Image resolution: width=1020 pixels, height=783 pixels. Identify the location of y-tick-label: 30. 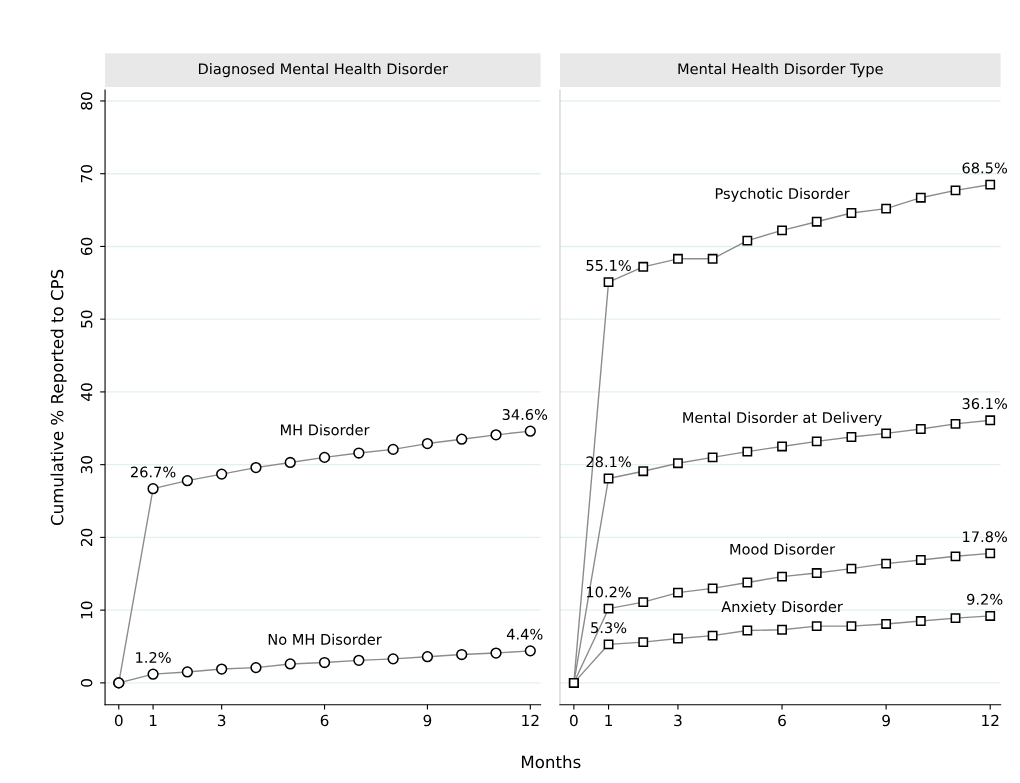
(86, 464).